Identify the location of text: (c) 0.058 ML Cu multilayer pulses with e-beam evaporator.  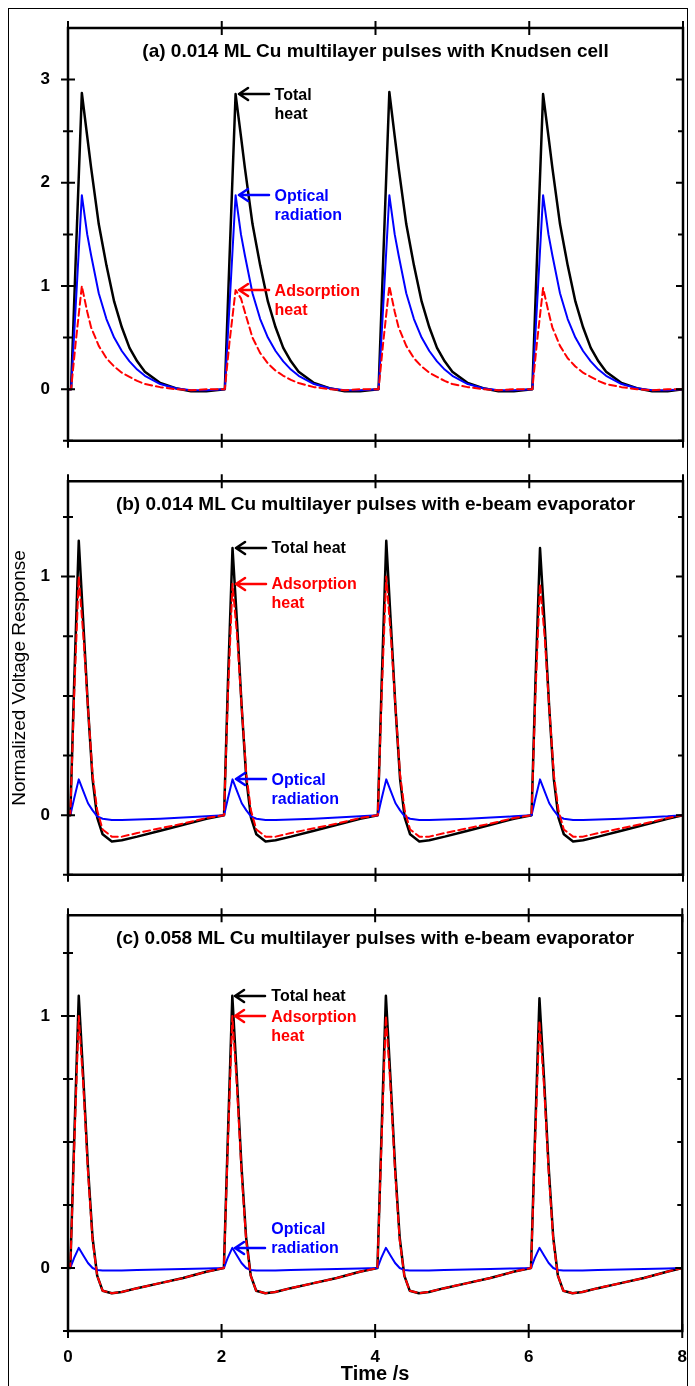
(375, 938).